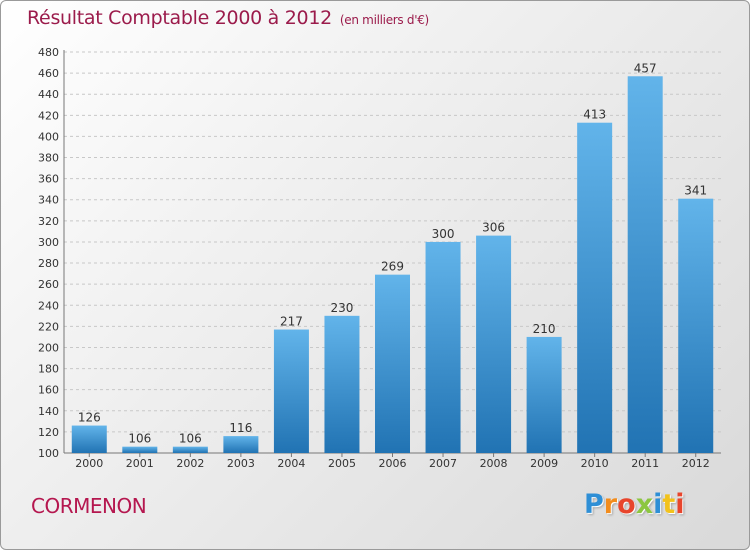 The width and height of the screenshot is (750, 550). What do you see at coordinates (240, 428) in the screenshot?
I see `value-label: 116` at bounding box center [240, 428].